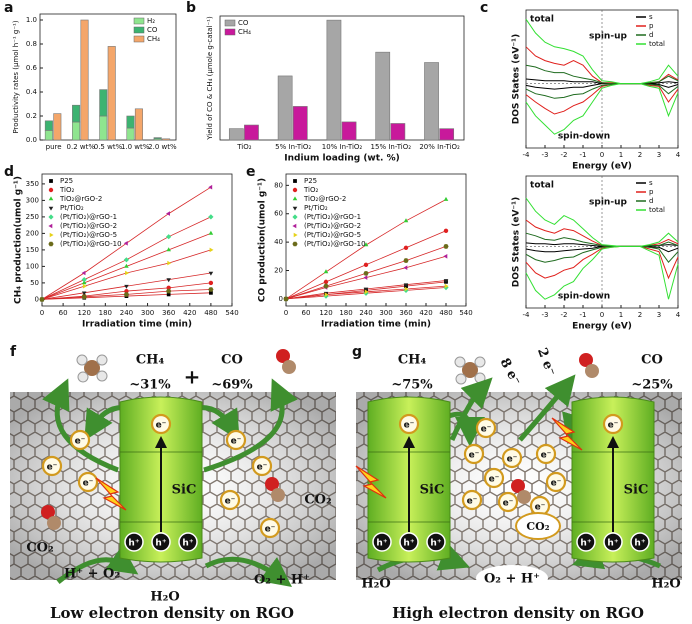 This screenshot has width=692, height=624. I want to click on x-tick-label: 0, so click(42, 313).